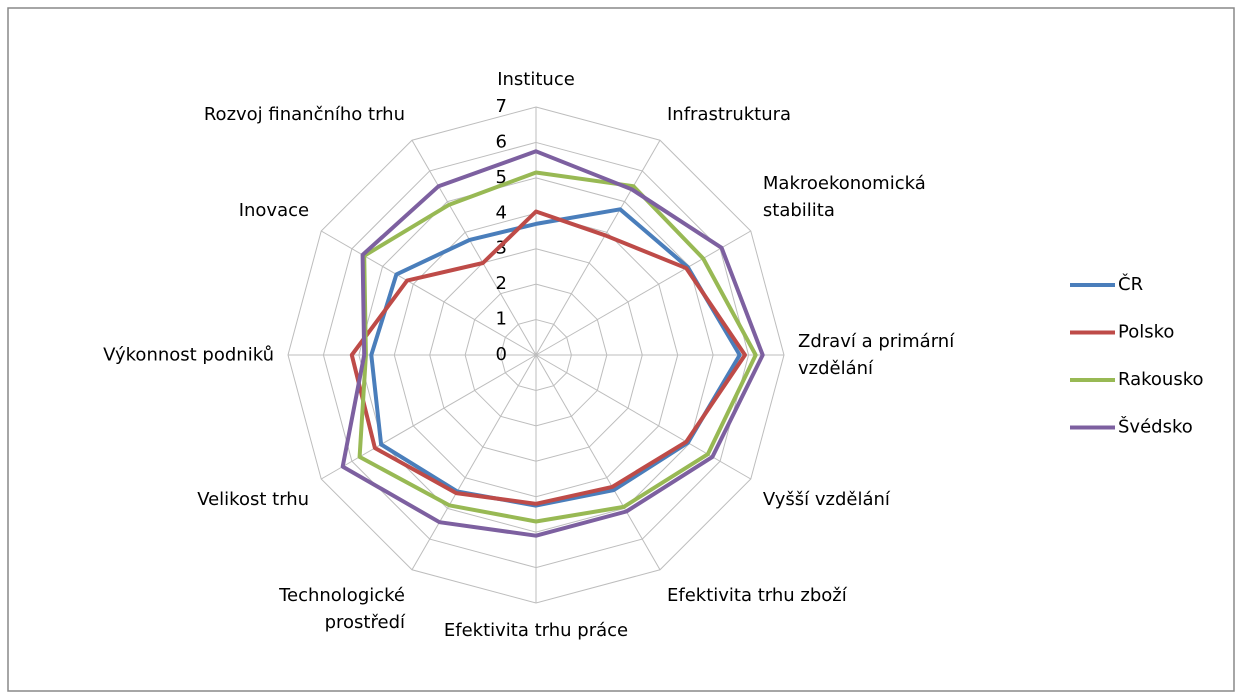 The width and height of the screenshot is (1242, 699). Describe the element at coordinates (876, 355) in the screenshot. I see `category-label: Zdraví a primární vzdělání` at that location.